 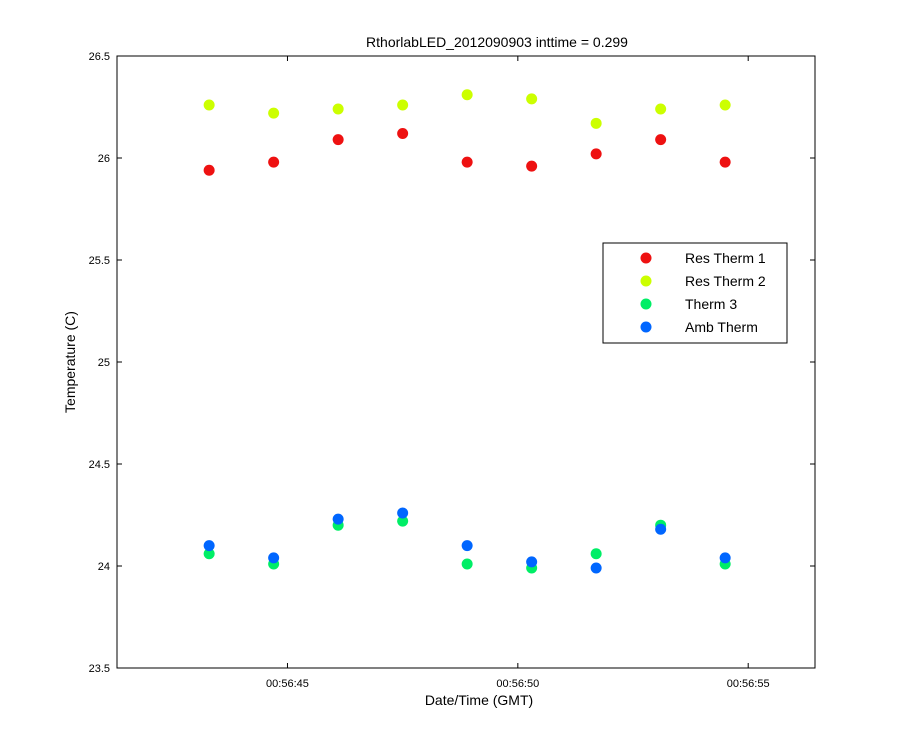 I want to click on legend-box, so click(x=695, y=293).